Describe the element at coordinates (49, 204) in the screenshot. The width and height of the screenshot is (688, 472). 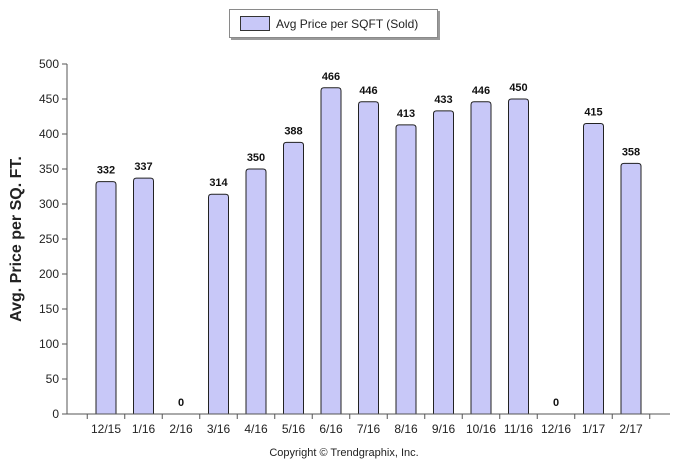
I see `y-tick-label: 300` at that location.